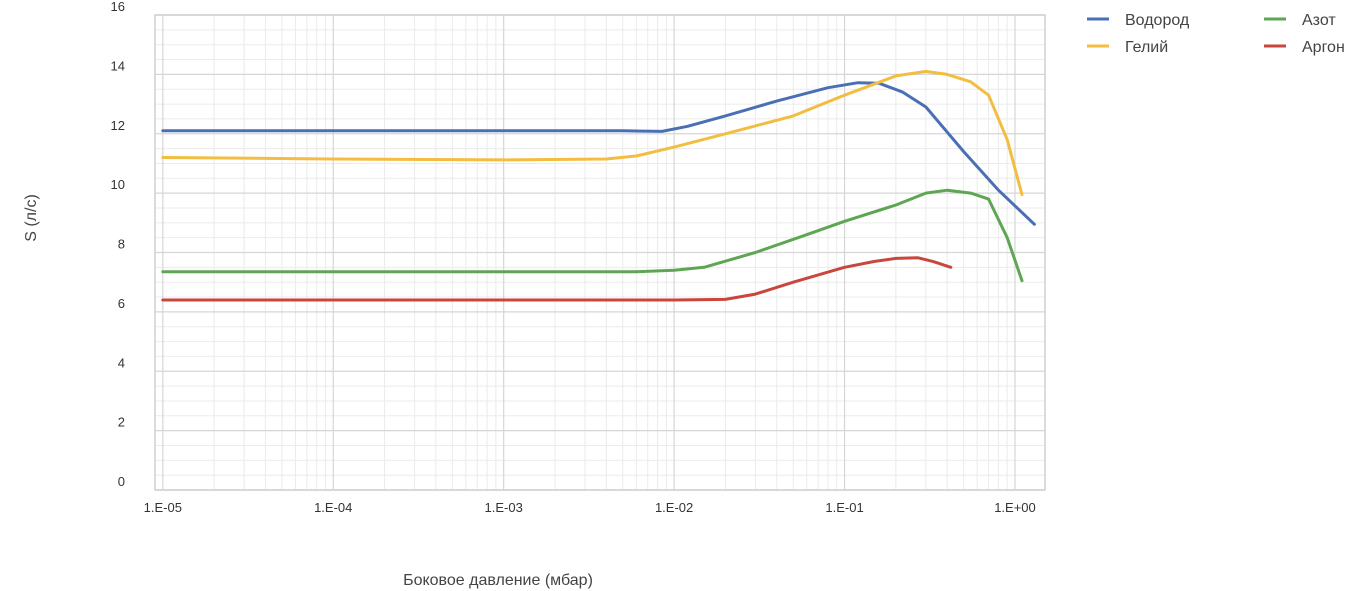 This screenshot has height=591, width=1353. Describe the element at coordinates (504, 507) in the screenshot. I see `x-tick-label: 1.E-03` at that location.